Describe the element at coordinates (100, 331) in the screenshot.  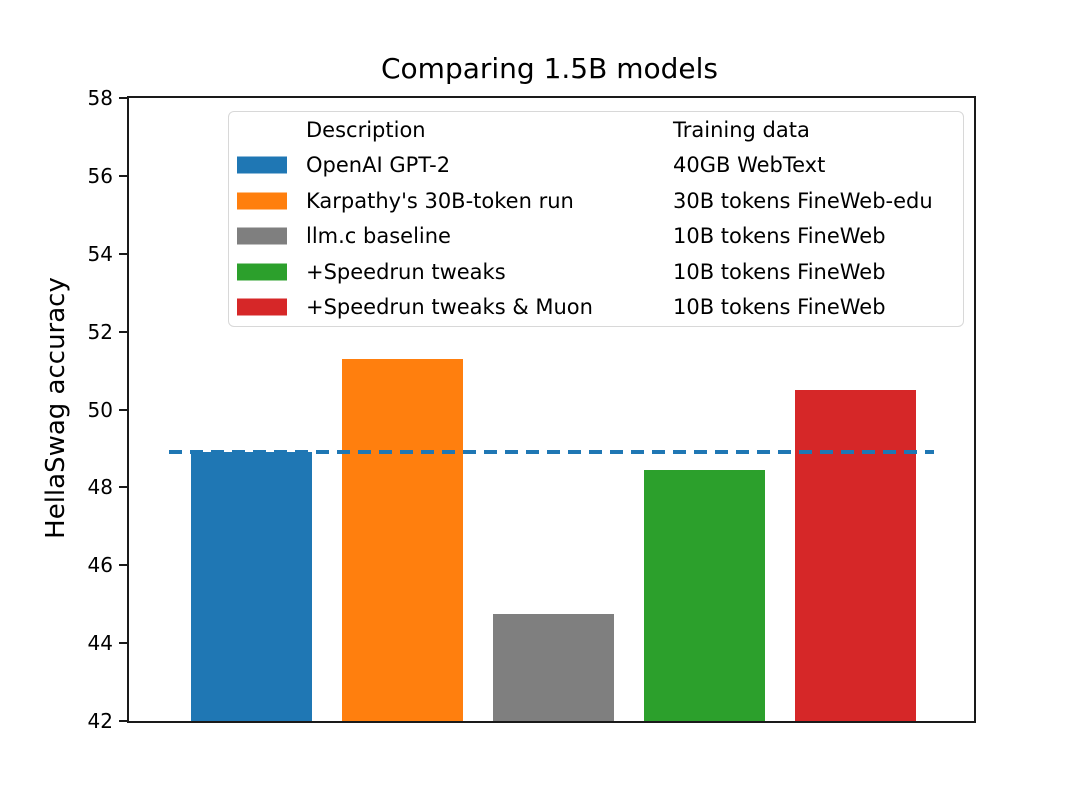
I see `y-tick-label: 52` at that location.